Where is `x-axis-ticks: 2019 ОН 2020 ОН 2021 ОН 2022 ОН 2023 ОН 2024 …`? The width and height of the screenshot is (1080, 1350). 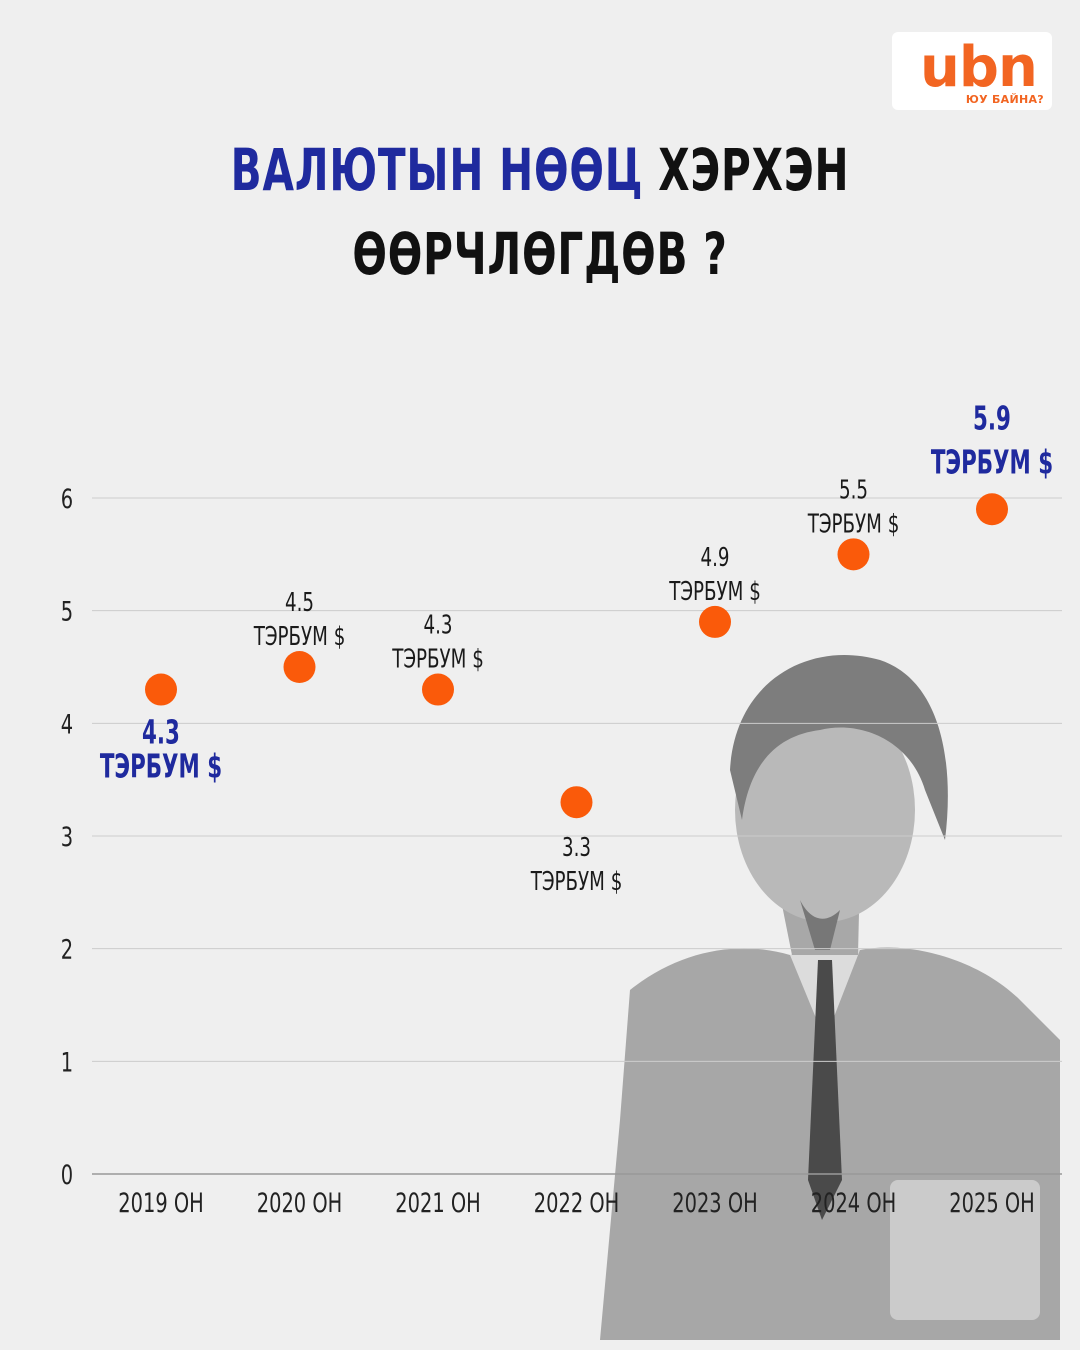
x-axis-ticks: 2019 ОН 2020 ОН 2021 ОН 2022 ОН 2023 ОН 2024 … is located at coordinates (576, 1203).